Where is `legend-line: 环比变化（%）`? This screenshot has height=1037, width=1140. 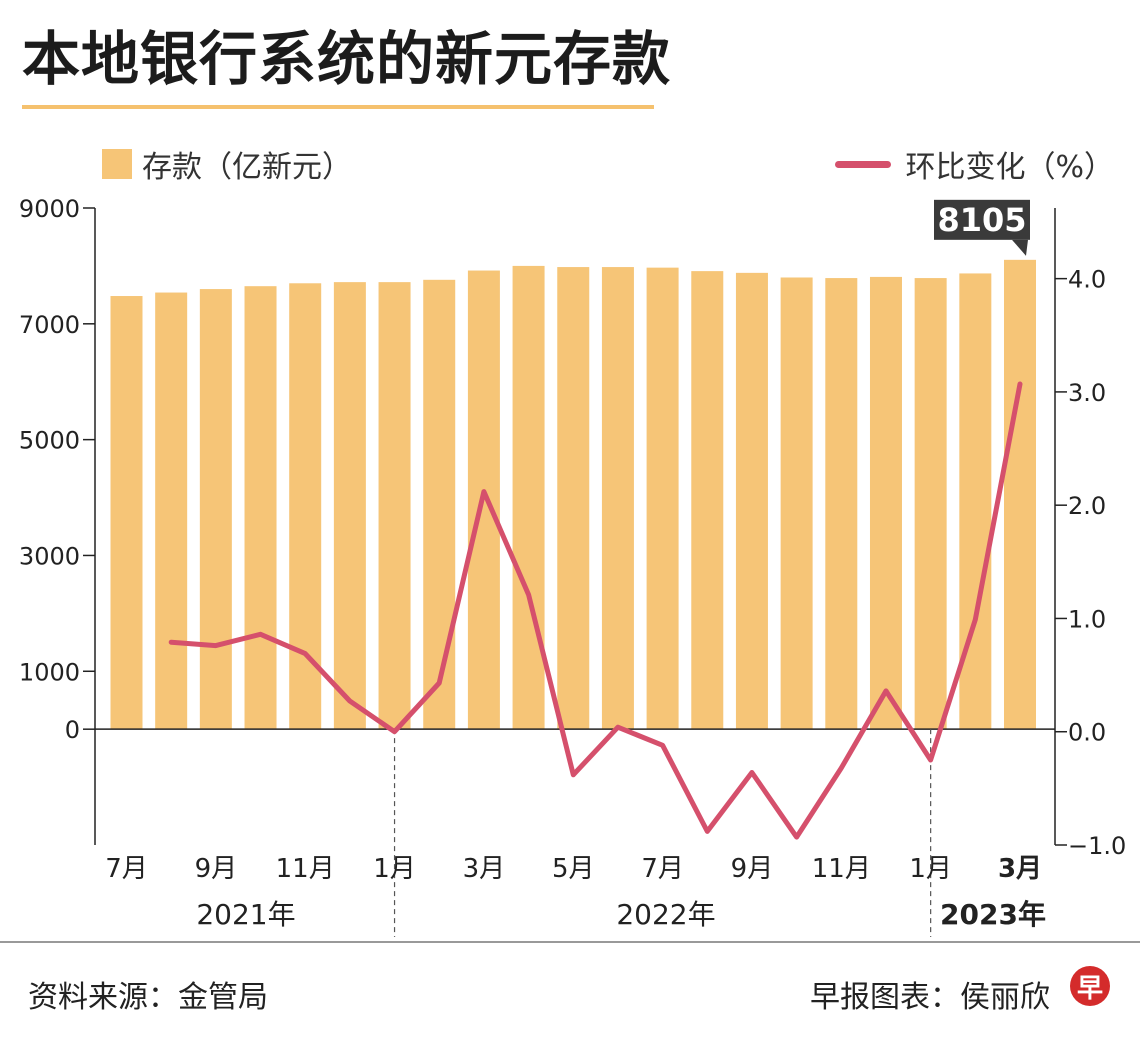
legend-line: 环比变化（%） is located at coordinates (974, 164).